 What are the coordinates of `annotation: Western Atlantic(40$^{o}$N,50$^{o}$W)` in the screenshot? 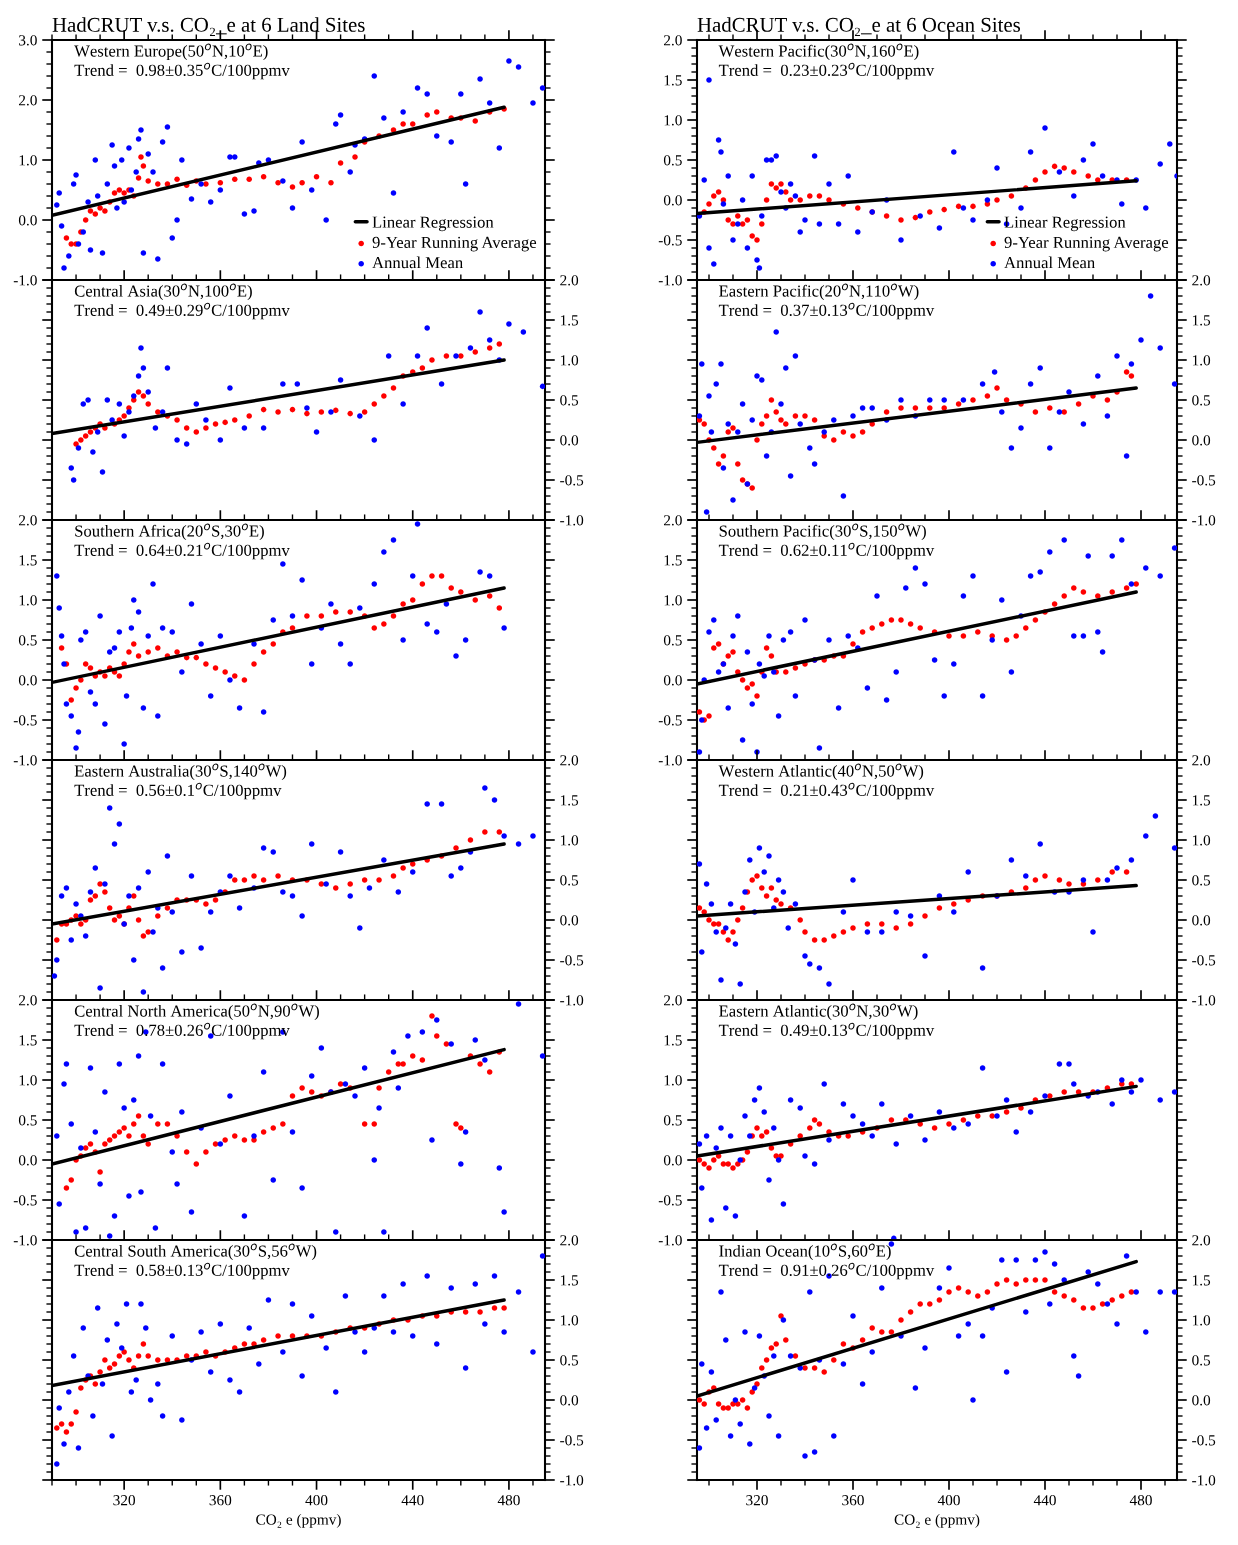 It's located at (821, 772).